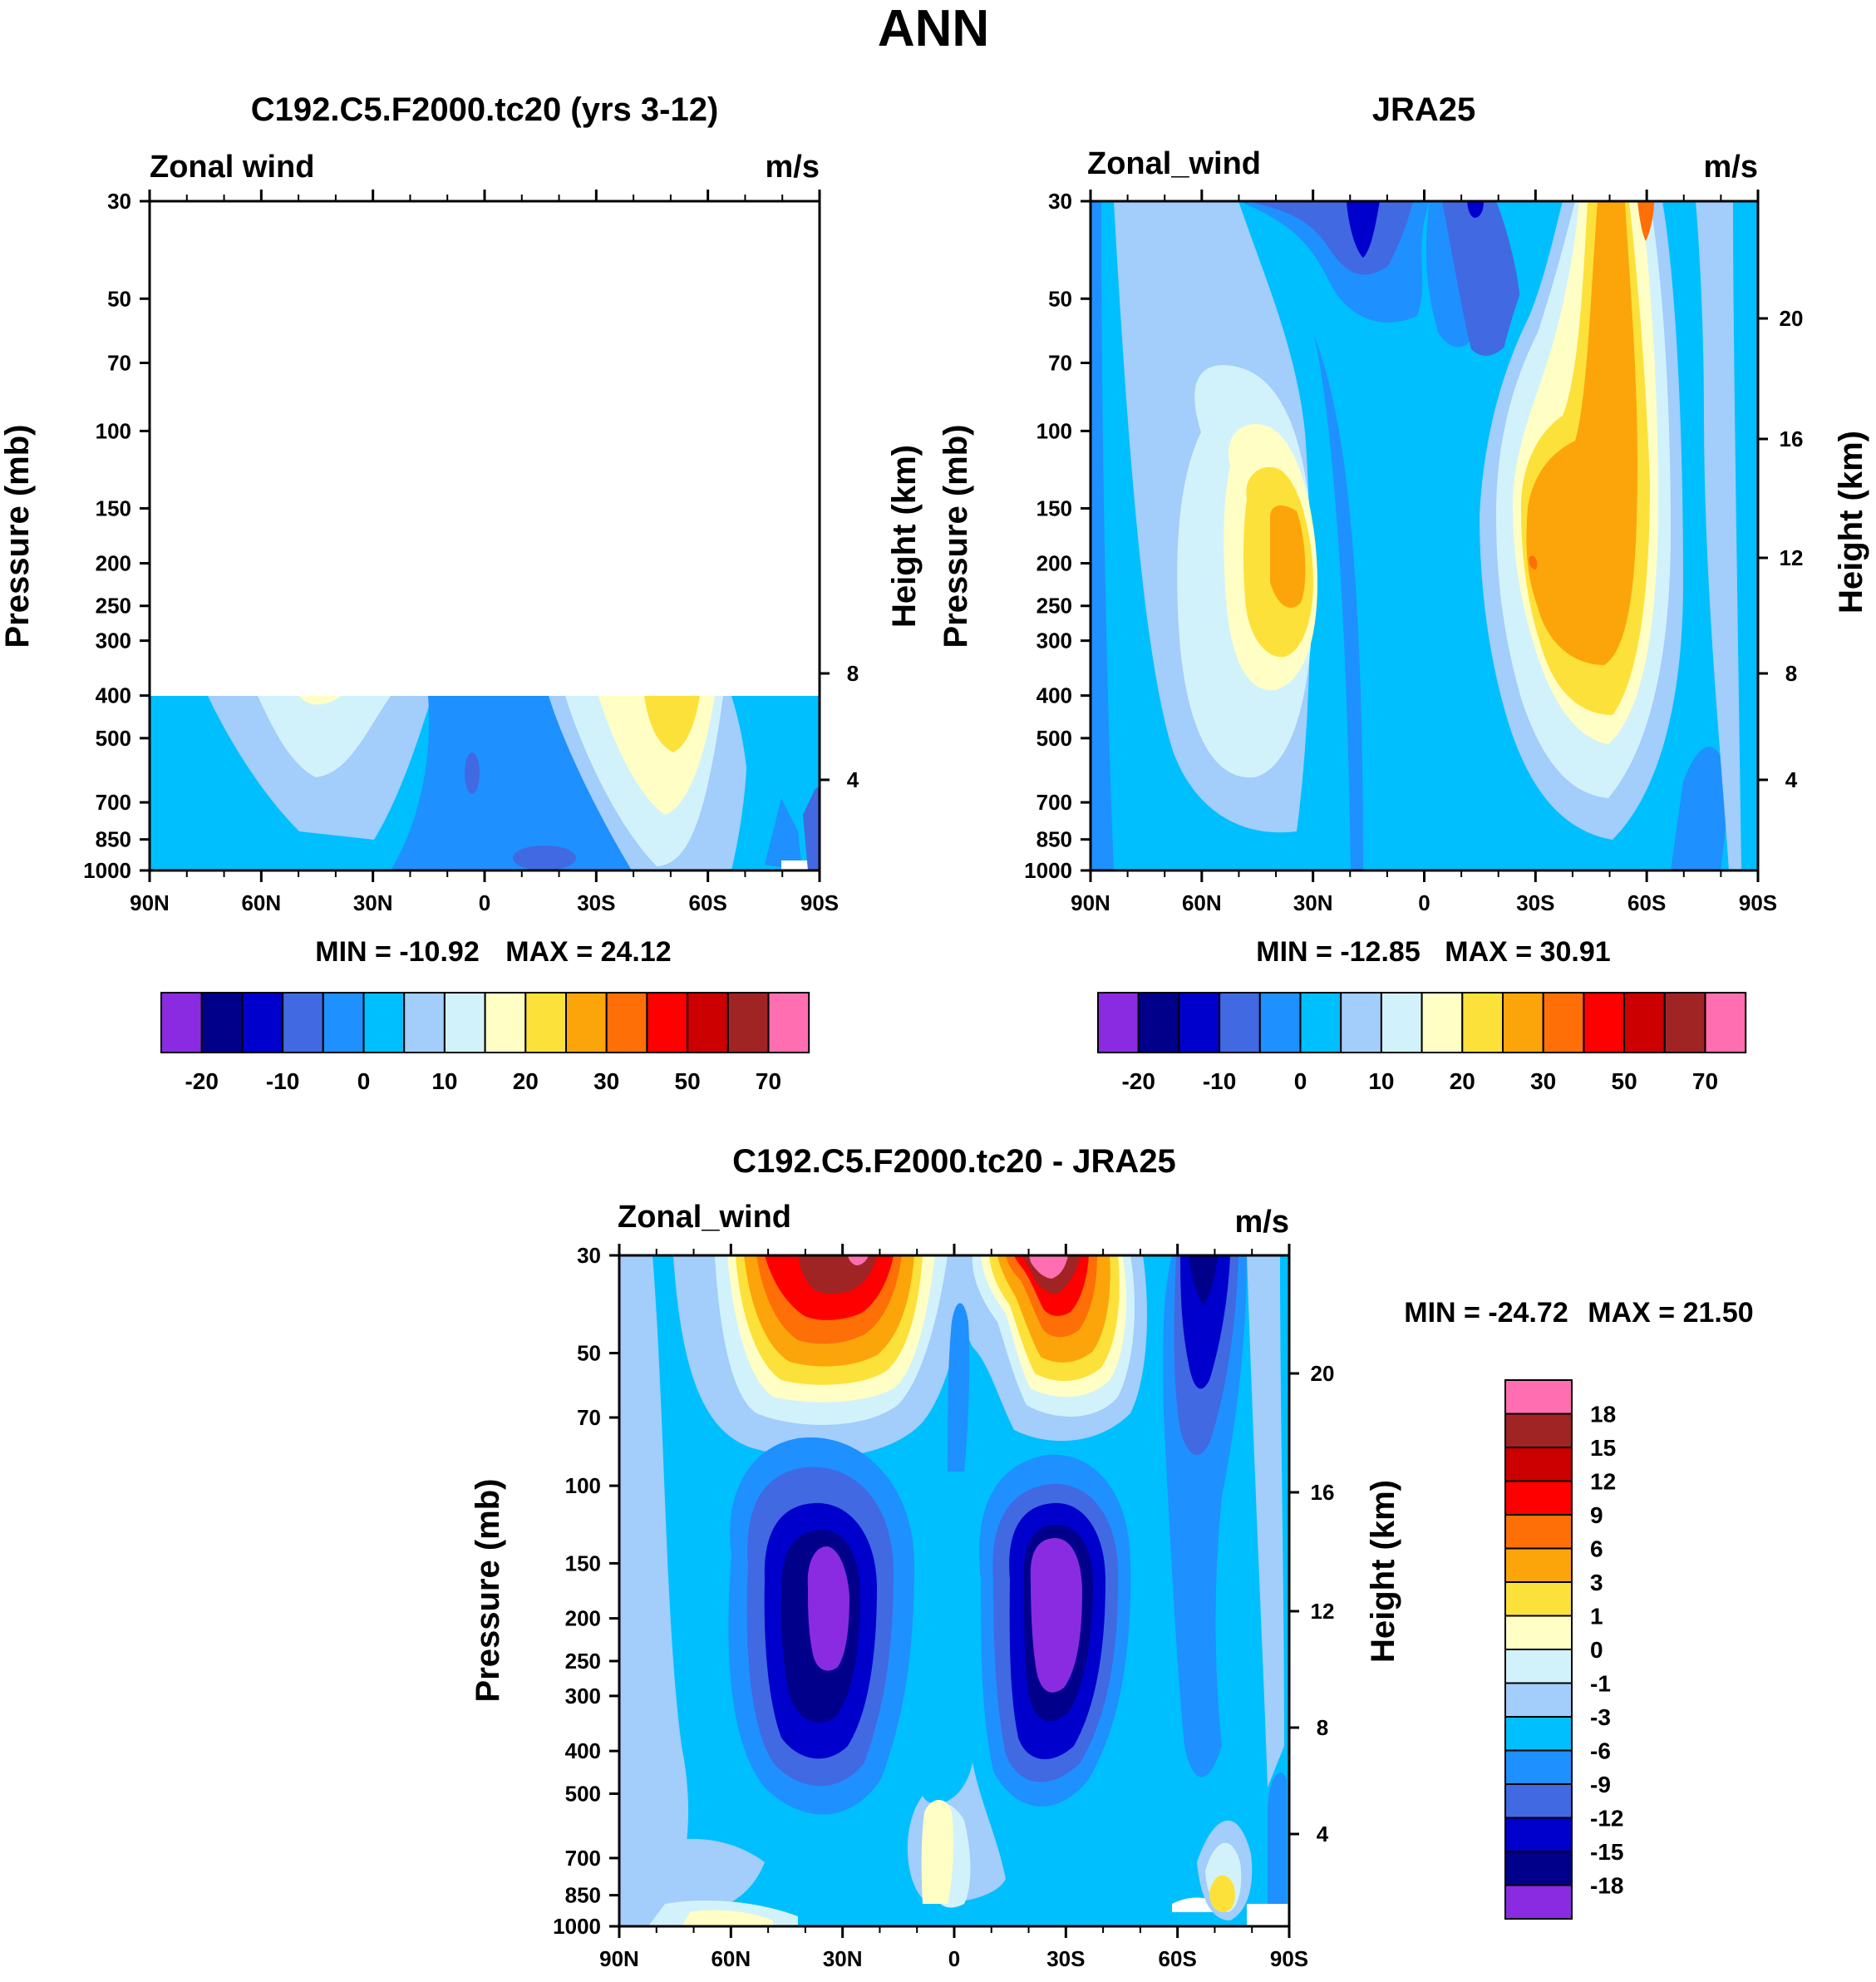 Image resolution: width=1876 pixels, height=1982 pixels. I want to click on colorbar-label: 1, so click(1596, 1616).